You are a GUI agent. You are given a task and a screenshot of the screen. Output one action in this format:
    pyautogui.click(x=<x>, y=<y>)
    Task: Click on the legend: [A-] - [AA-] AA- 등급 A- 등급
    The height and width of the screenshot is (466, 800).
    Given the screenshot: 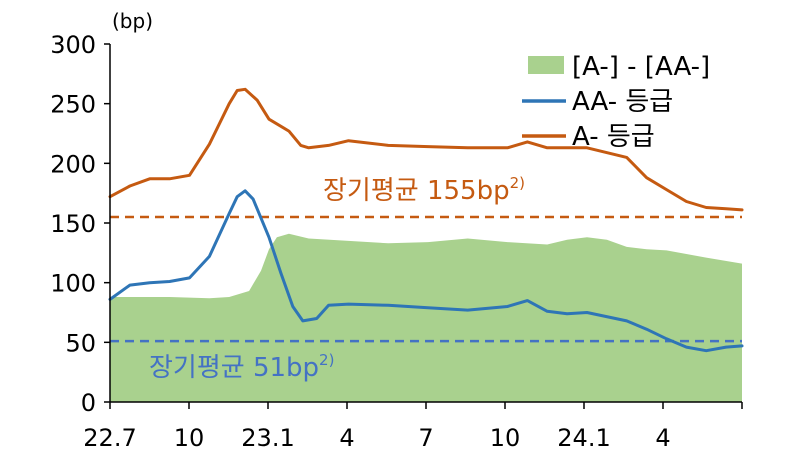 What is the action you would take?
    pyautogui.click(x=616, y=102)
    